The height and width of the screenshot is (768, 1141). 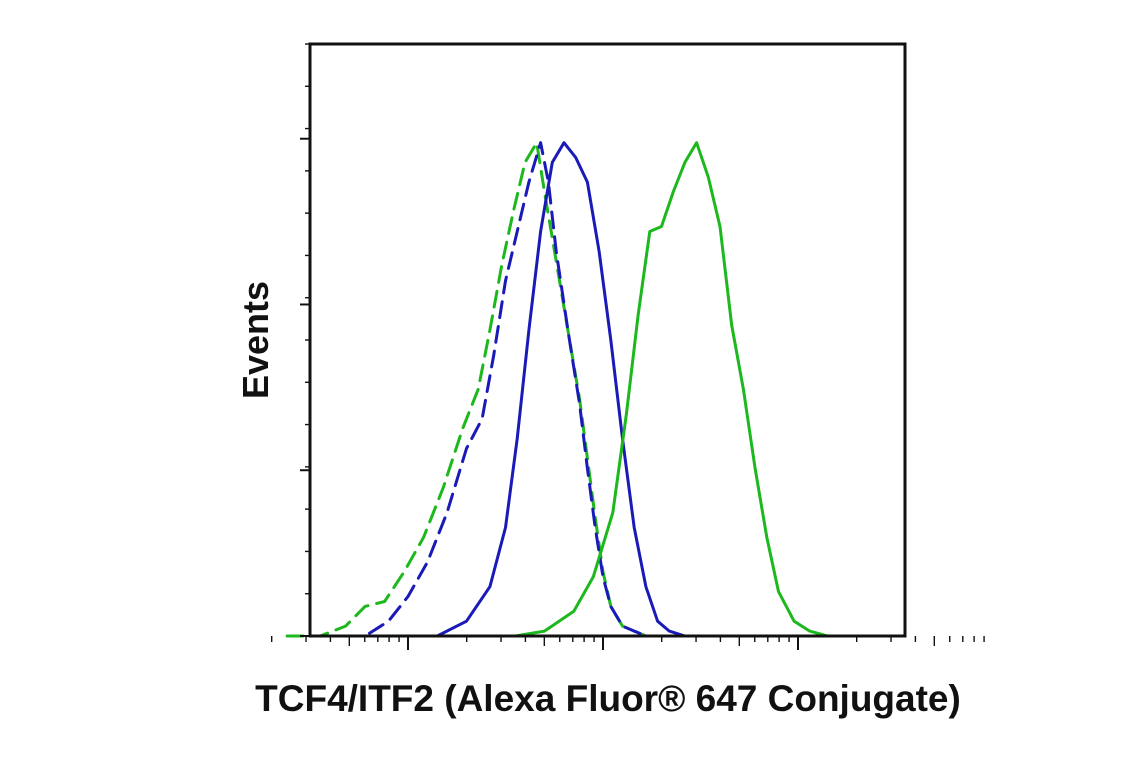 I want to click on y-axis-title: Events, so click(x=255, y=340).